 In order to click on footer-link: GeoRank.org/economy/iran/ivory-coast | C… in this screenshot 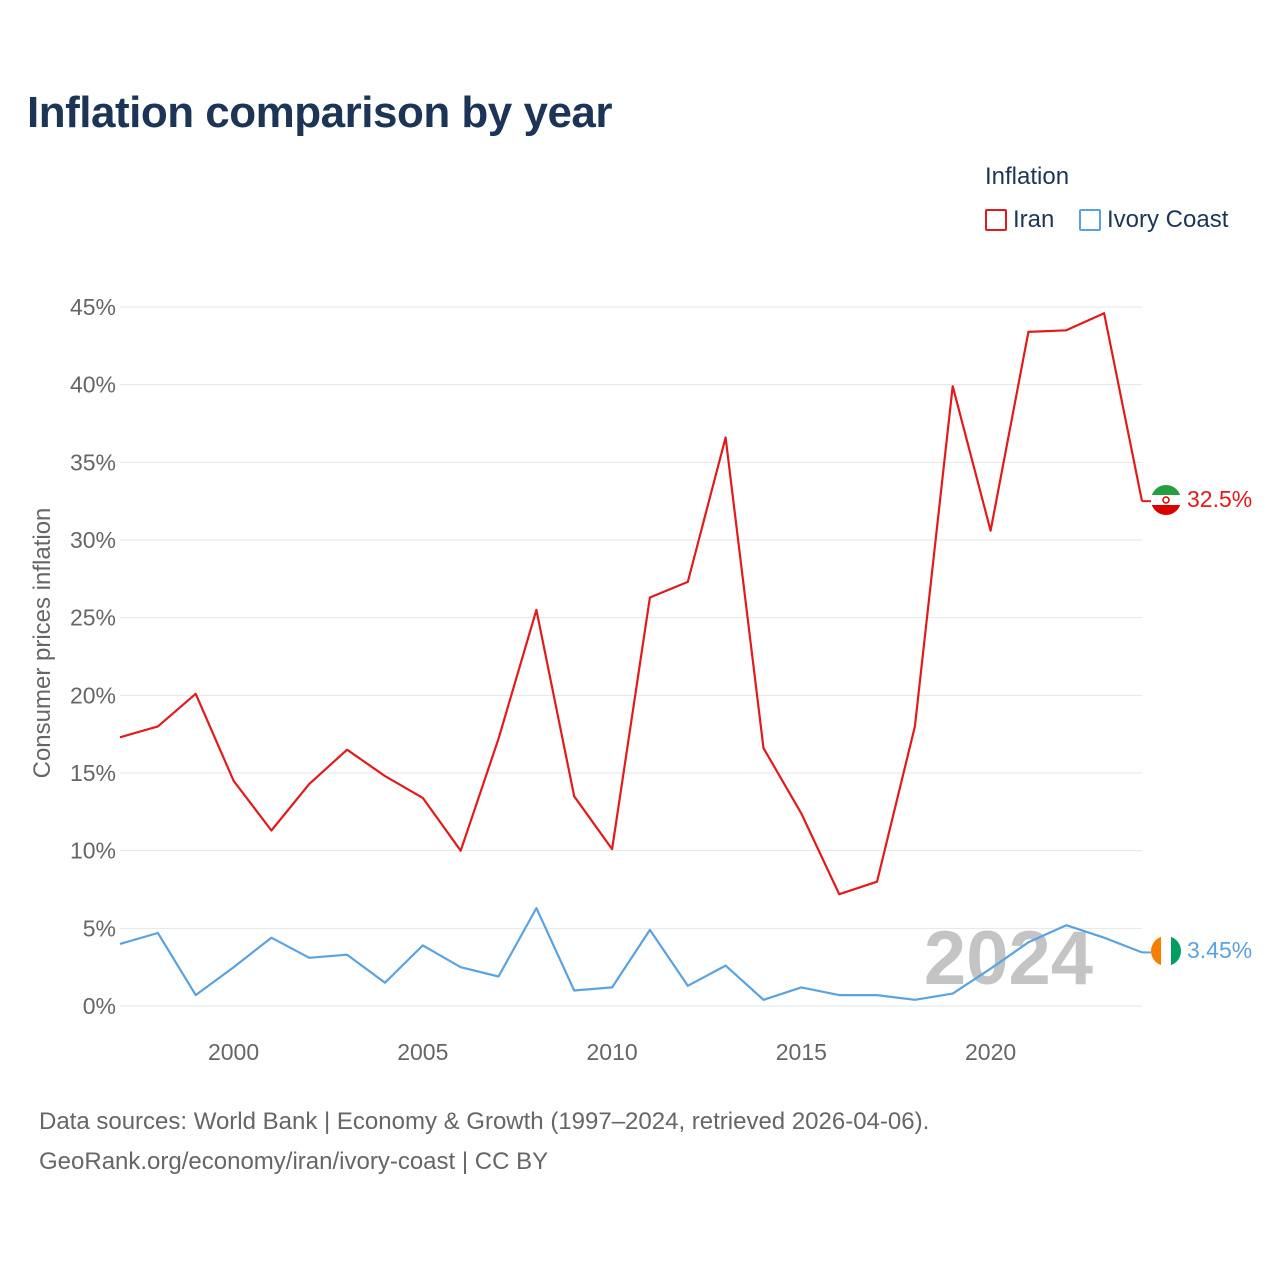, I will do `click(294, 1161)`.